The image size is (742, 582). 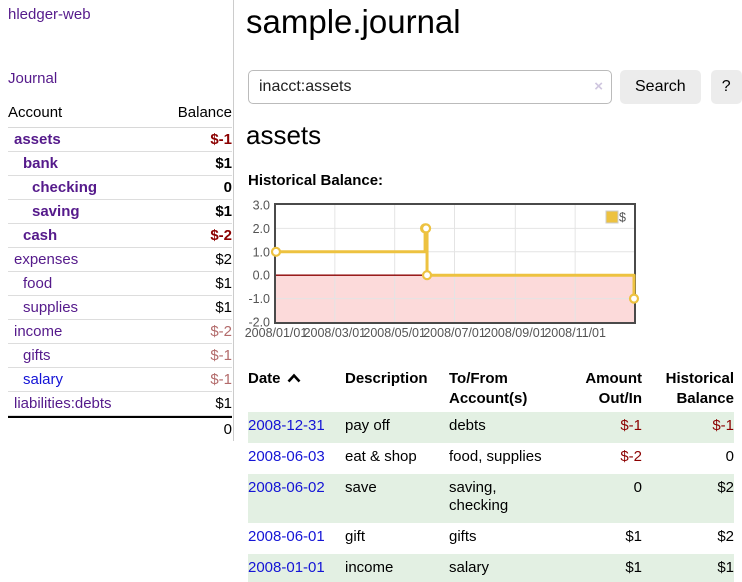 What do you see at coordinates (488, 388) in the screenshot?
I see `register-header-accounts: To/From Account(s)` at bounding box center [488, 388].